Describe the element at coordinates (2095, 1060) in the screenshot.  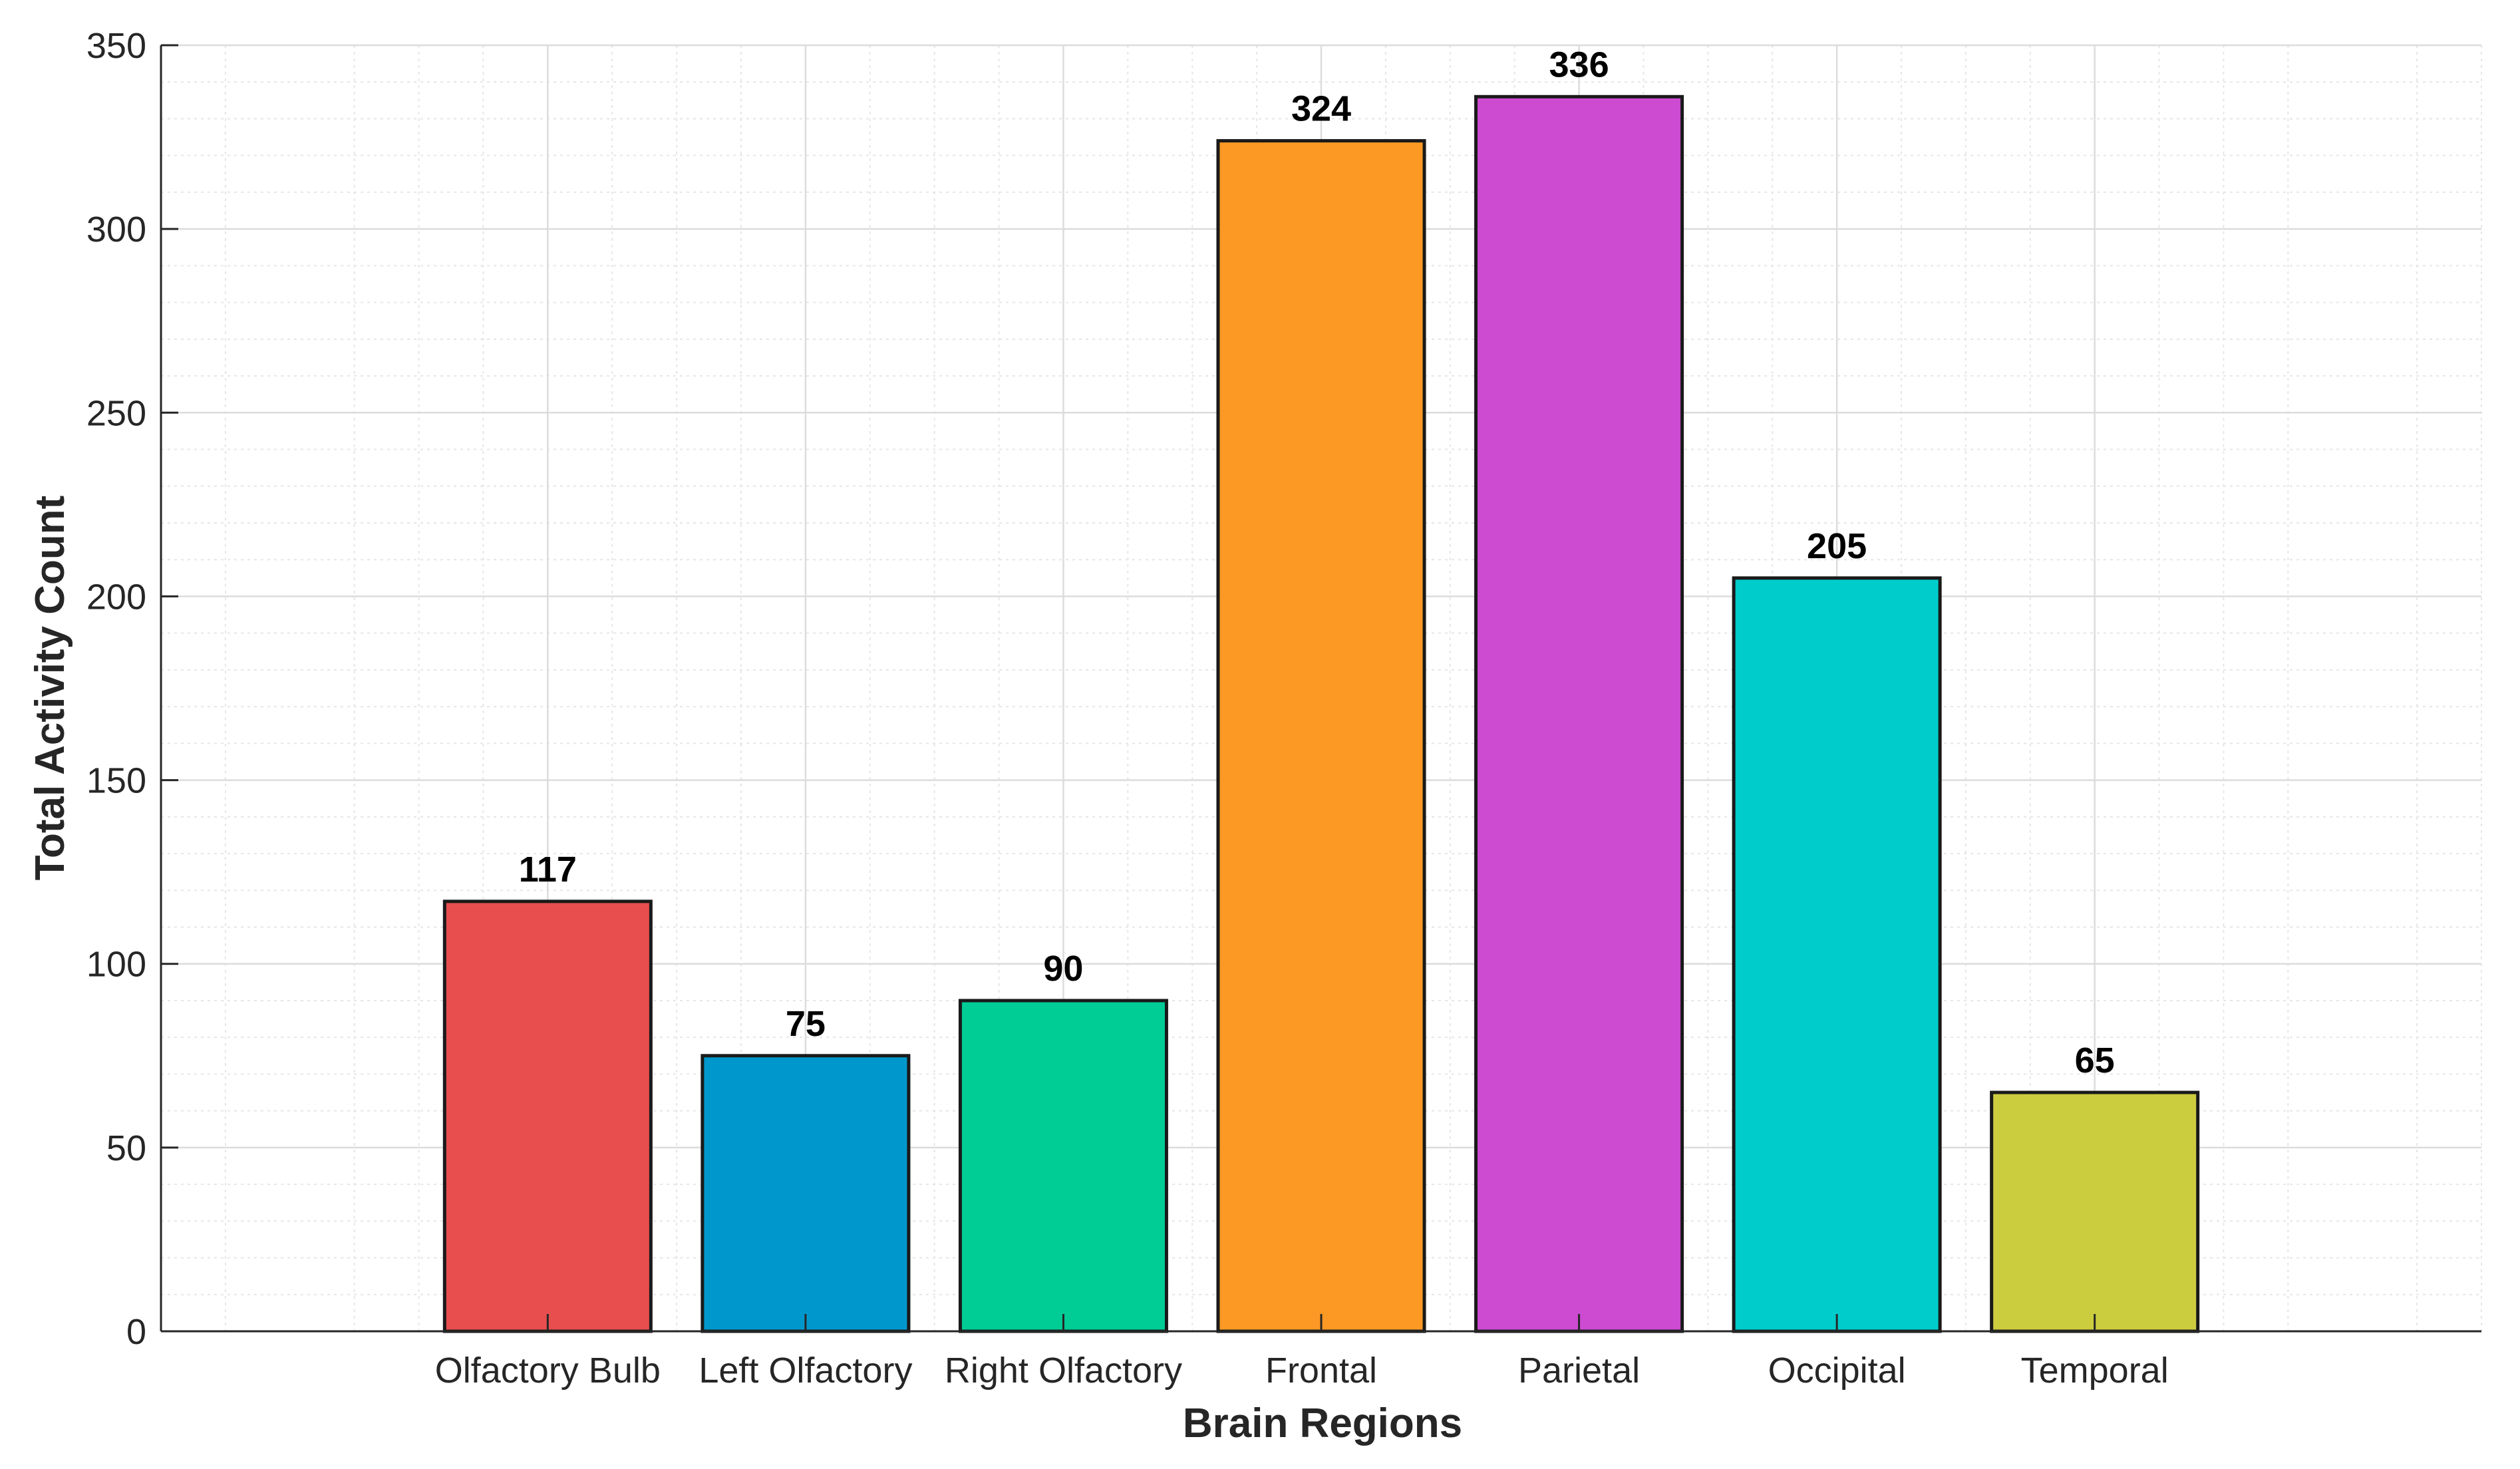
I see `data-label: 65` at that location.